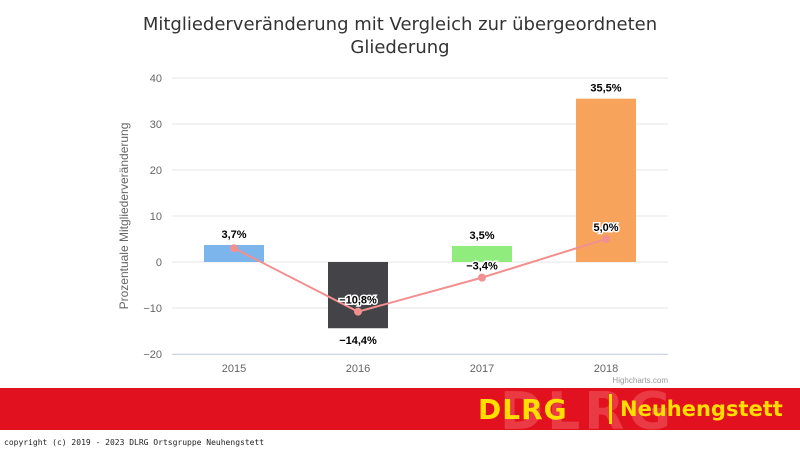  Describe the element at coordinates (420, 275) in the screenshot. I see `line-series` at that location.